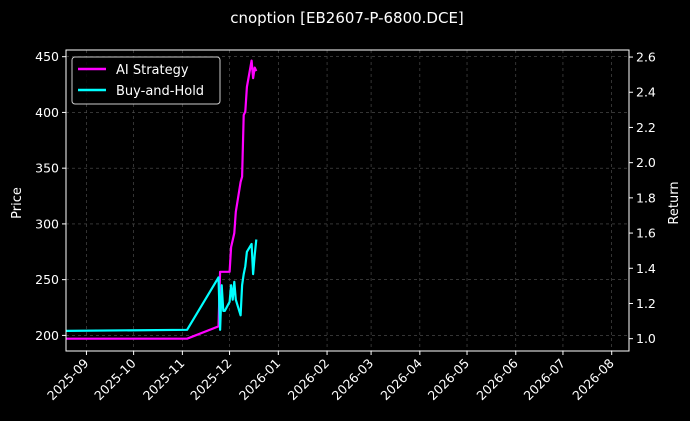  Describe the element at coordinates (47, 112) in the screenshot. I see `y-left-tick-label-4: 400` at that location.